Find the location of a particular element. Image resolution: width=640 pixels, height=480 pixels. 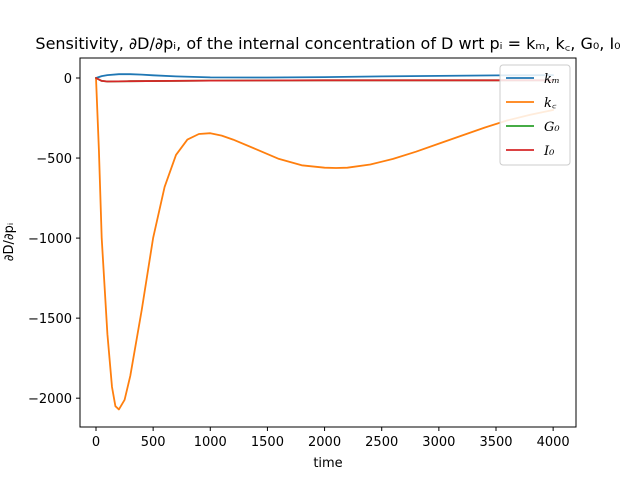

y-tick-label: −1000 is located at coordinates (50, 239).